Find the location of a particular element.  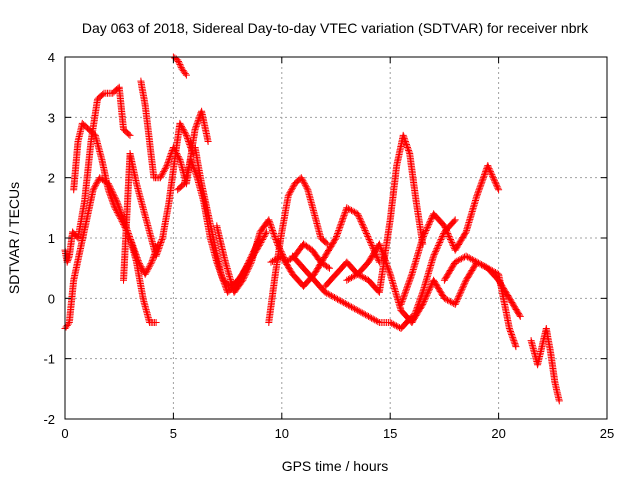

y-tick-label: 1 is located at coordinates (51, 238).